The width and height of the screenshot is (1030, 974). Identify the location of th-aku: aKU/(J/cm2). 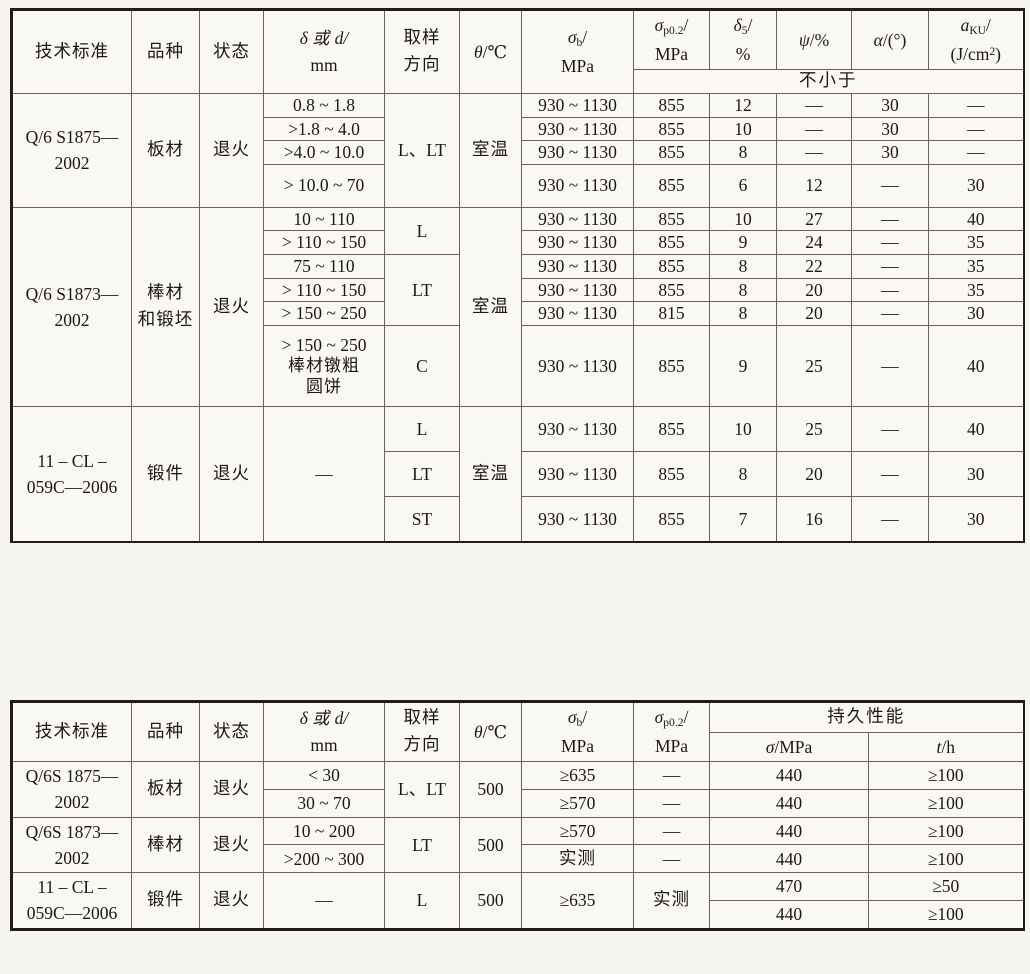
(976, 39).